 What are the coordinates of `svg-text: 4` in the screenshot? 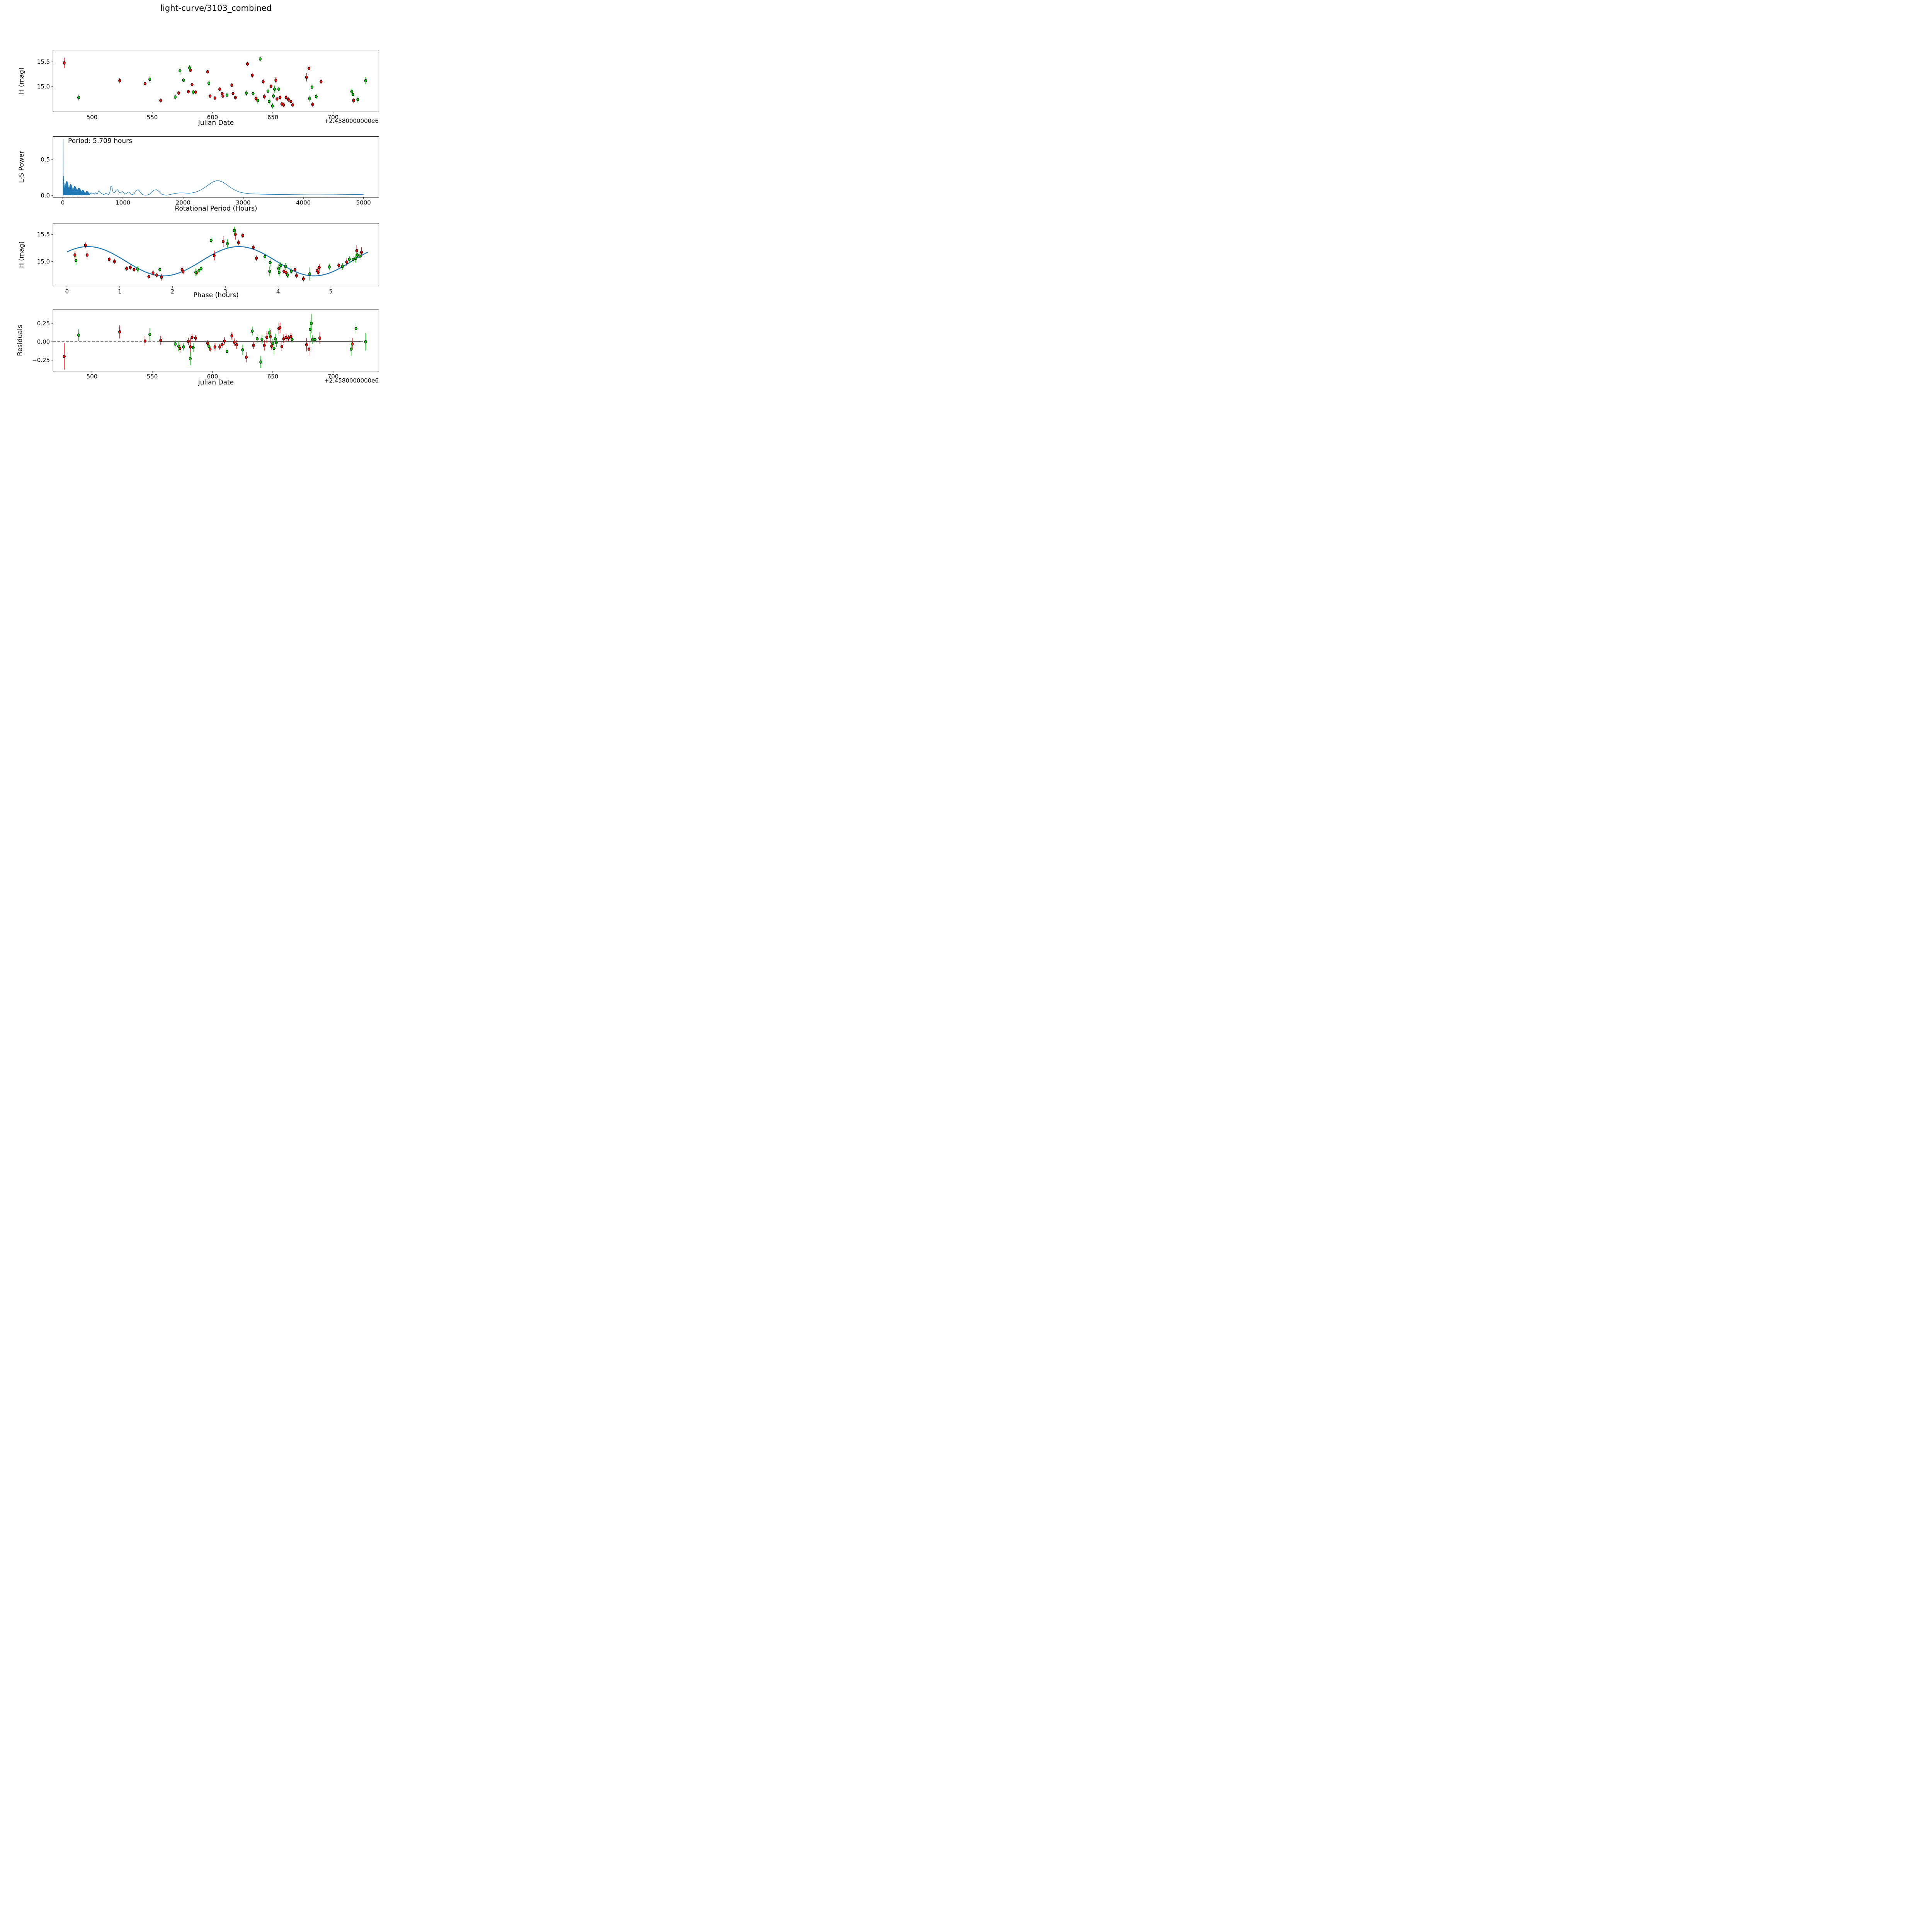 It's located at (278, 291).